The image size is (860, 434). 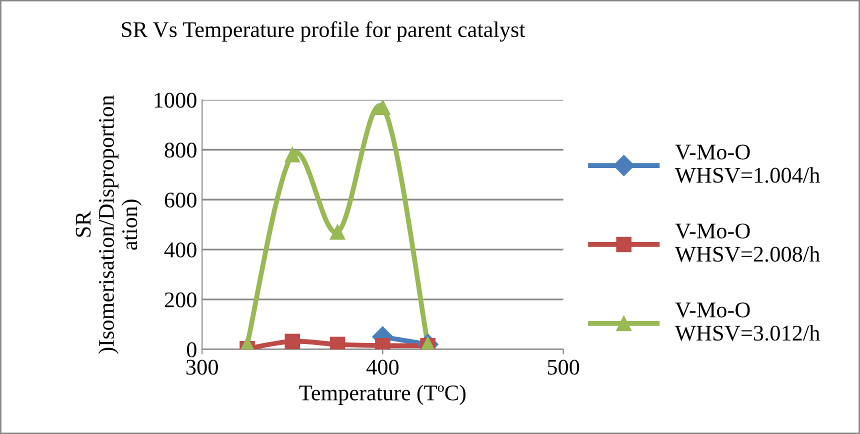 I want to click on chart-title: SR Vs Temperature profile for parent catalyst, so click(x=324, y=31).